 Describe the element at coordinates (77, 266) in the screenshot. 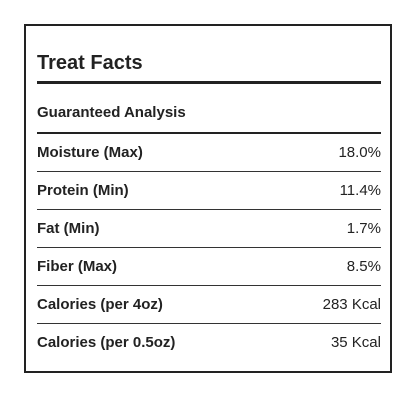

I see `nutrient-name: Fiber (Max)` at that location.